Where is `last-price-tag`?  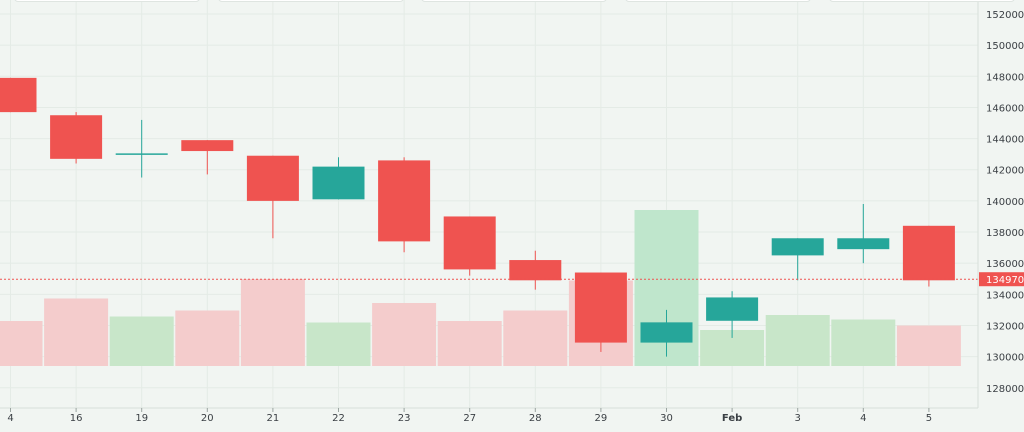
last-price-tag is located at coordinates (1001, 279).